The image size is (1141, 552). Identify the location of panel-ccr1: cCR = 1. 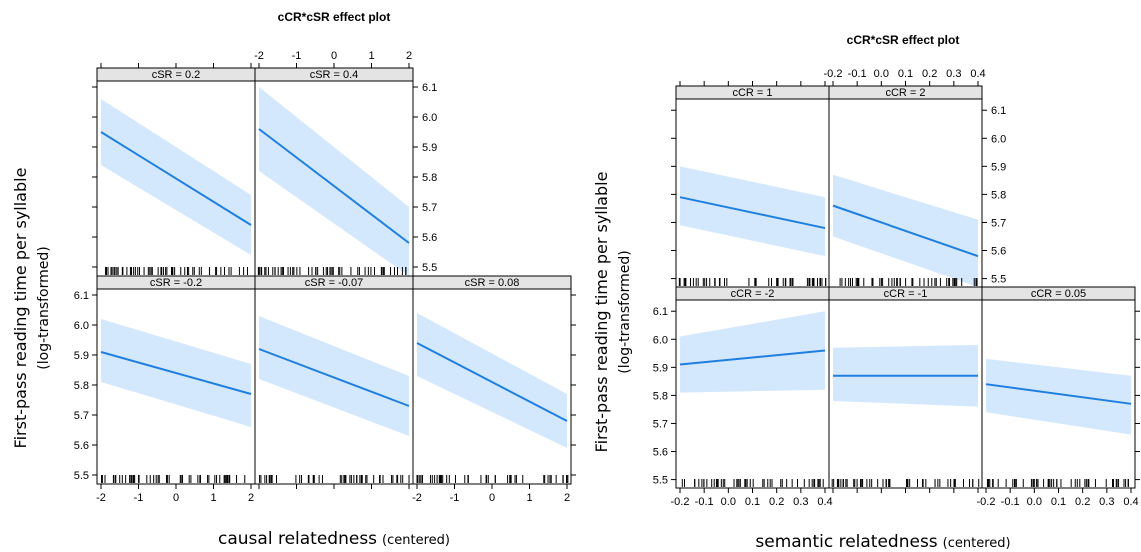
(752, 186).